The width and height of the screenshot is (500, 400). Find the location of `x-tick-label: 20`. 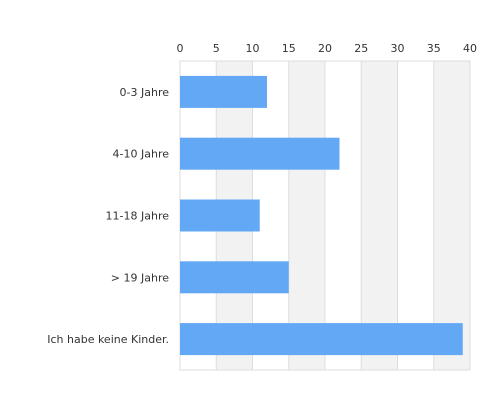

x-tick-label: 20 is located at coordinates (325, 48).